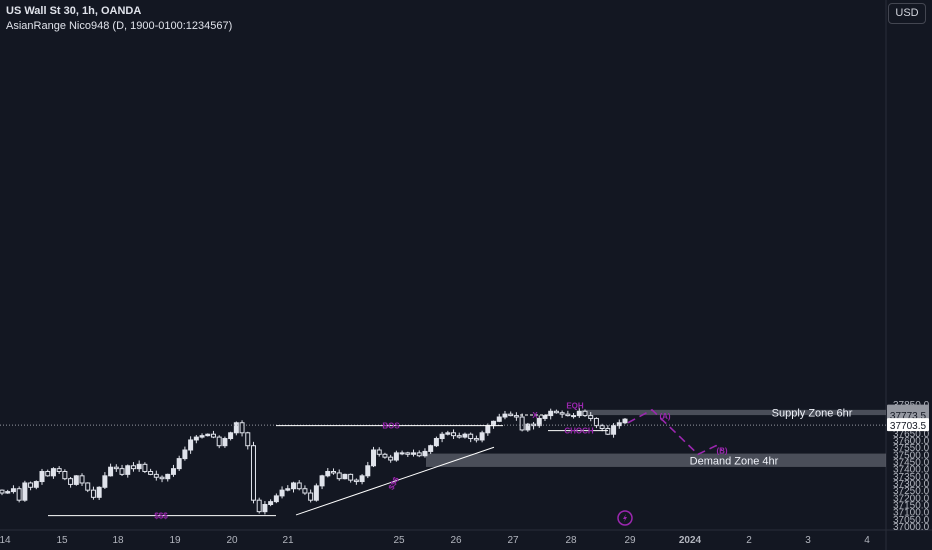 Image resolution: width=932 pixels, height=550 pixels. I want to click on x-tick-label: 4, so click(867, 540).